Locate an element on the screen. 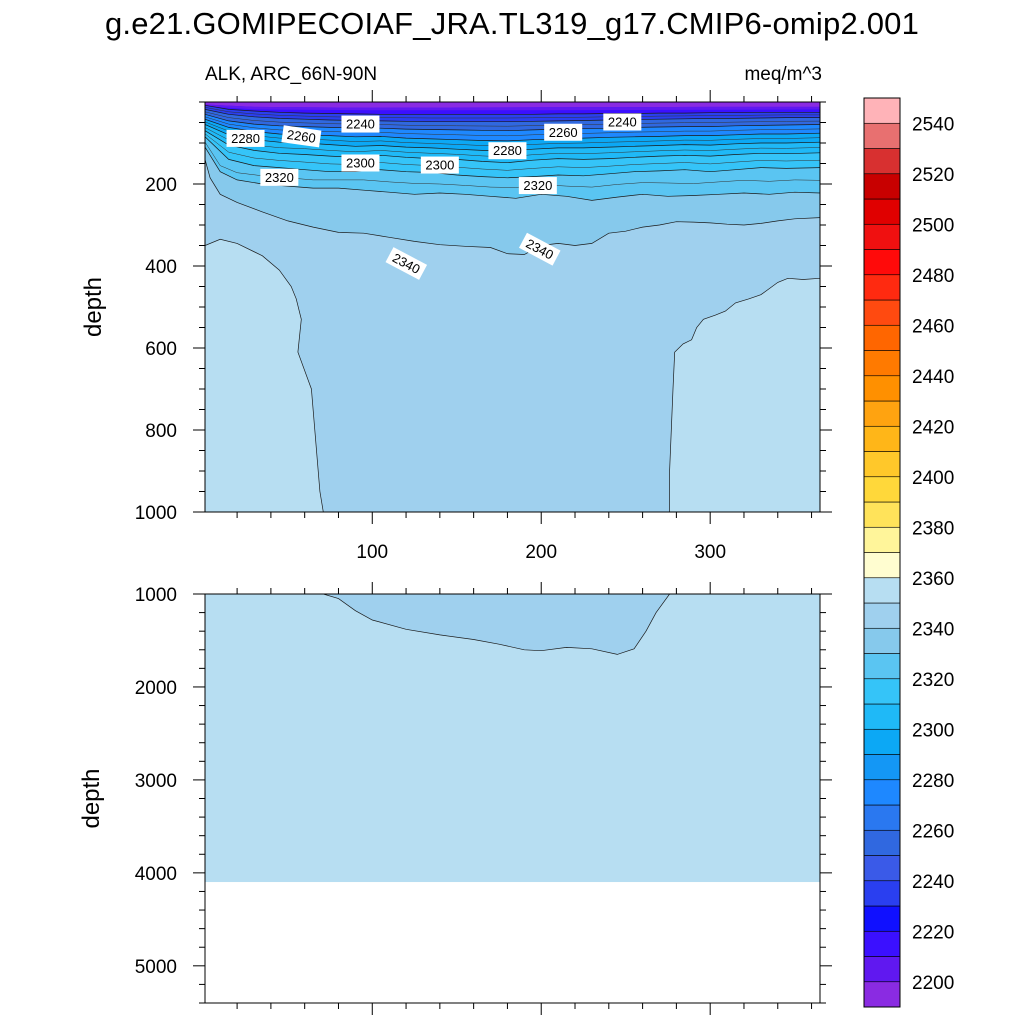 Image resolution: width=1024 pixels, height=1024 pixels. colorbar-label: 2460 is located at coordinates (933, 326).